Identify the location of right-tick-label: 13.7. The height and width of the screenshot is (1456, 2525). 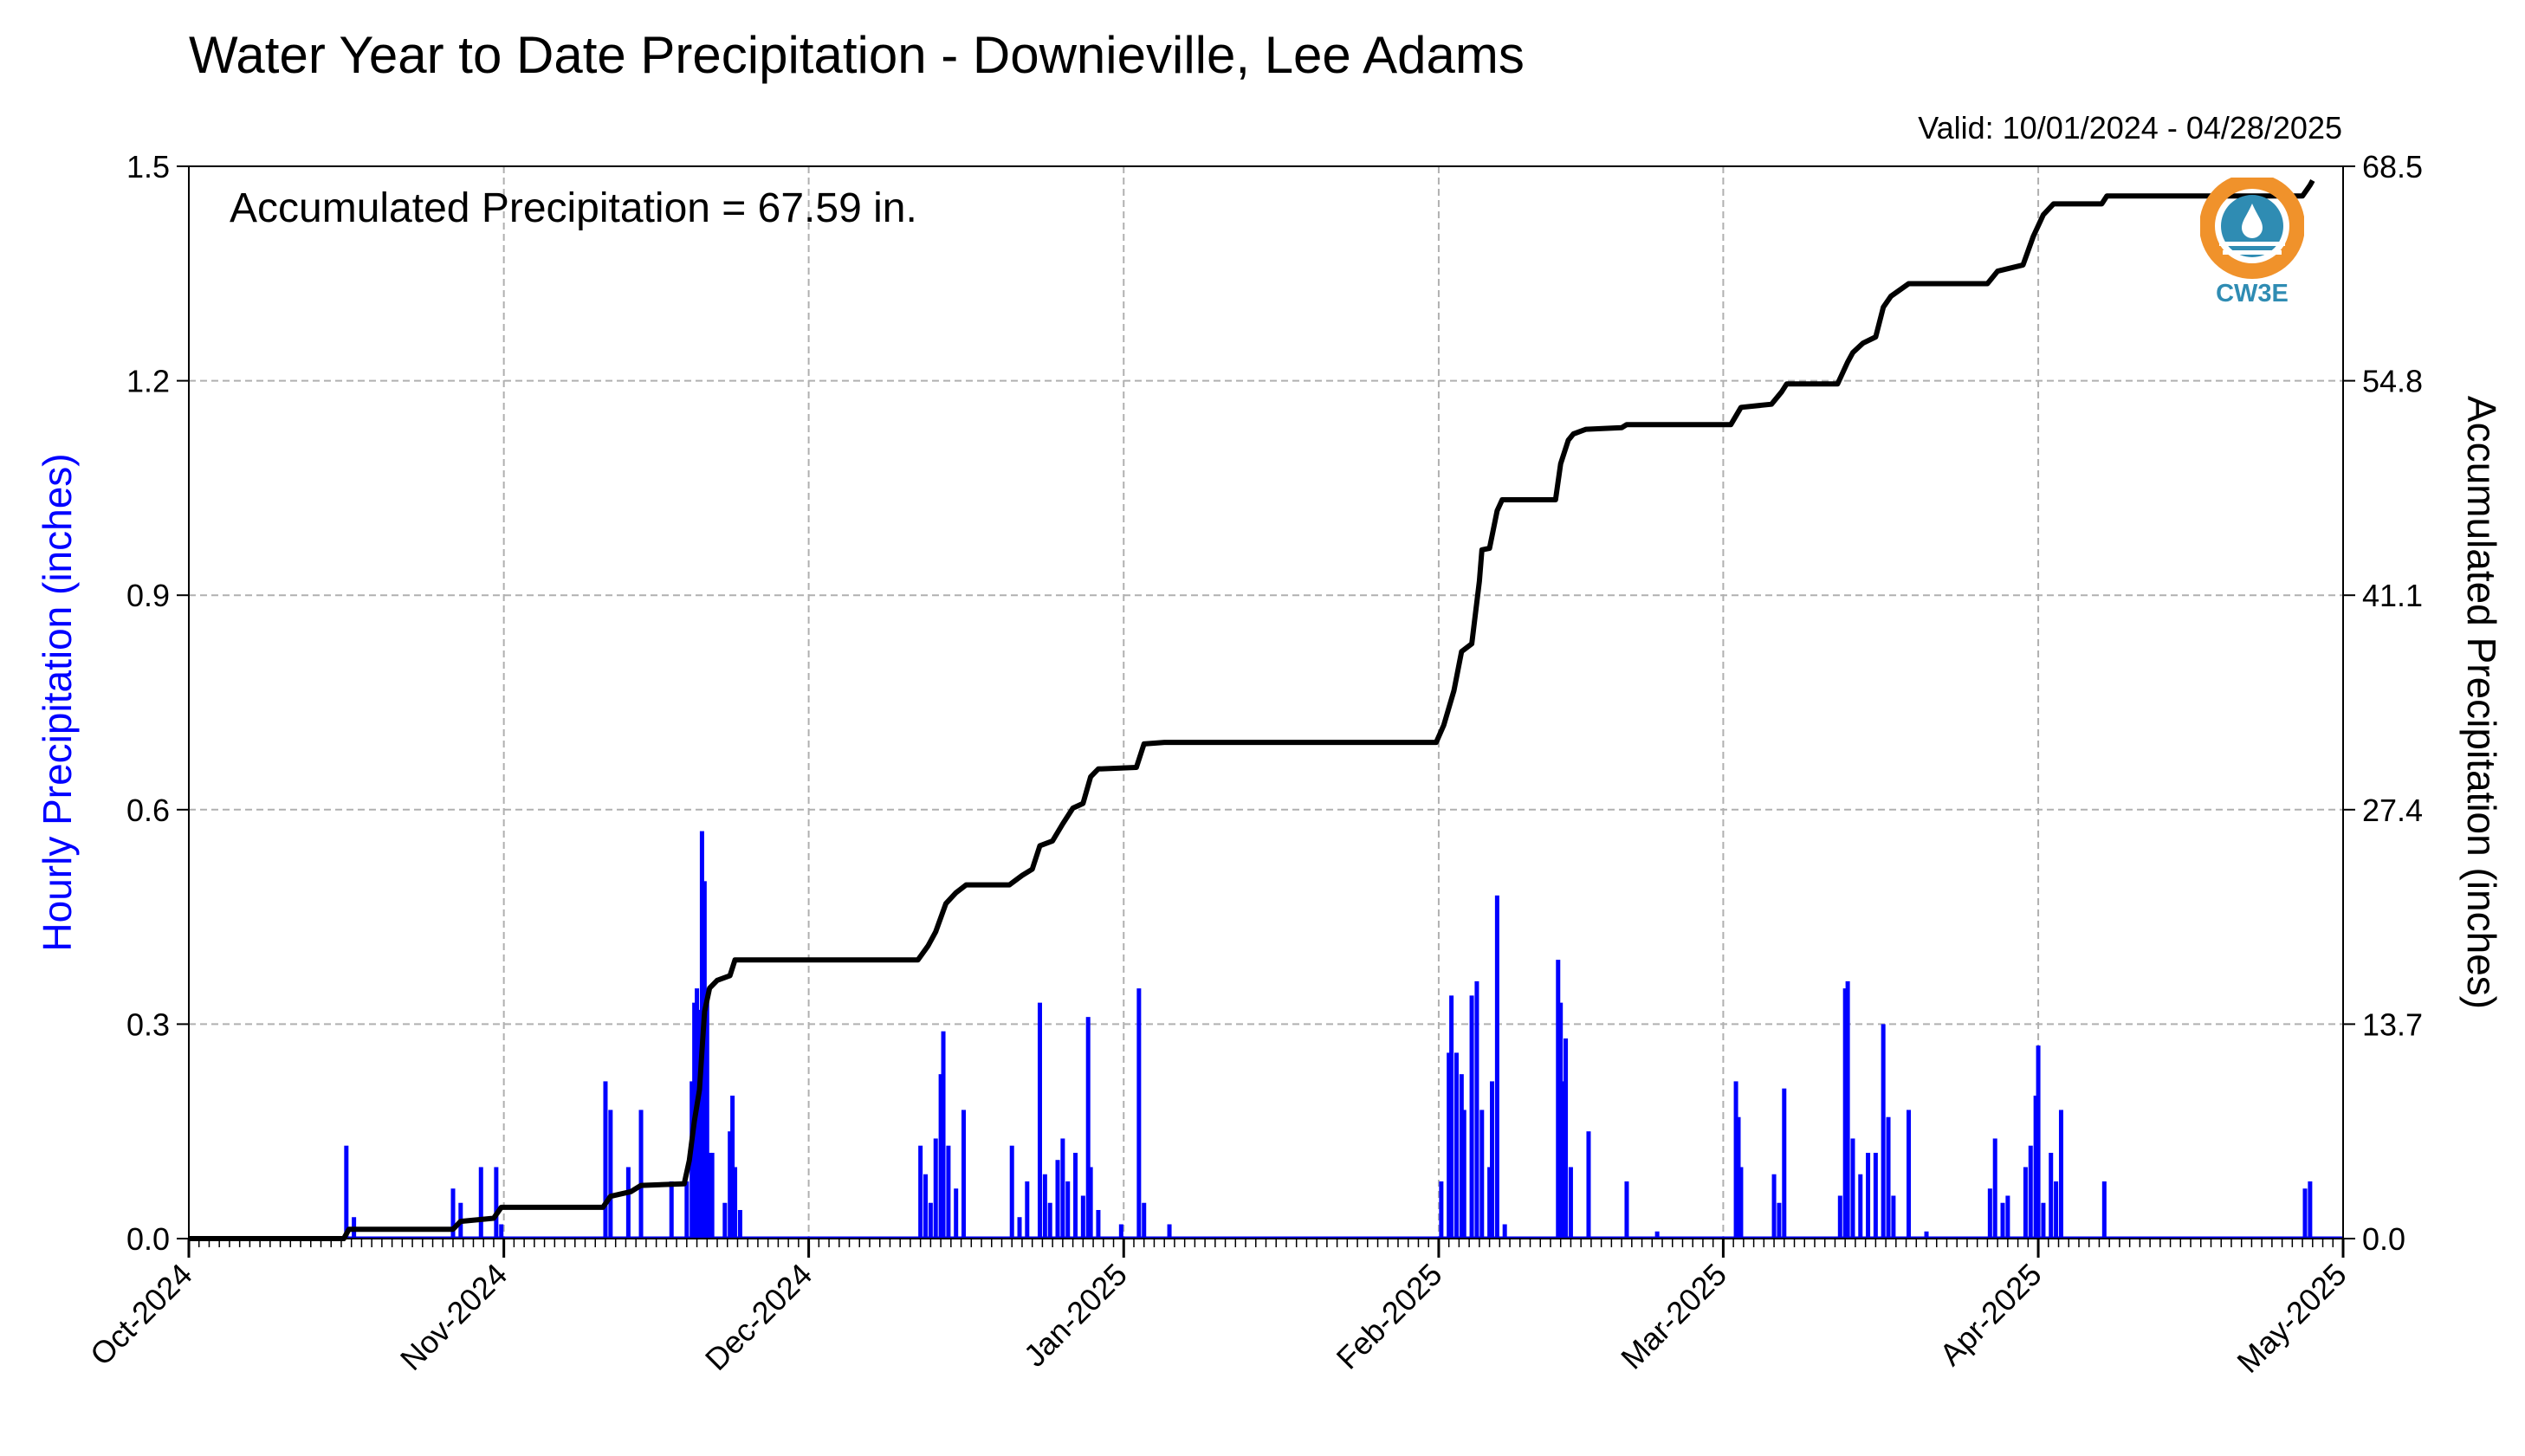
(2392, 1024).